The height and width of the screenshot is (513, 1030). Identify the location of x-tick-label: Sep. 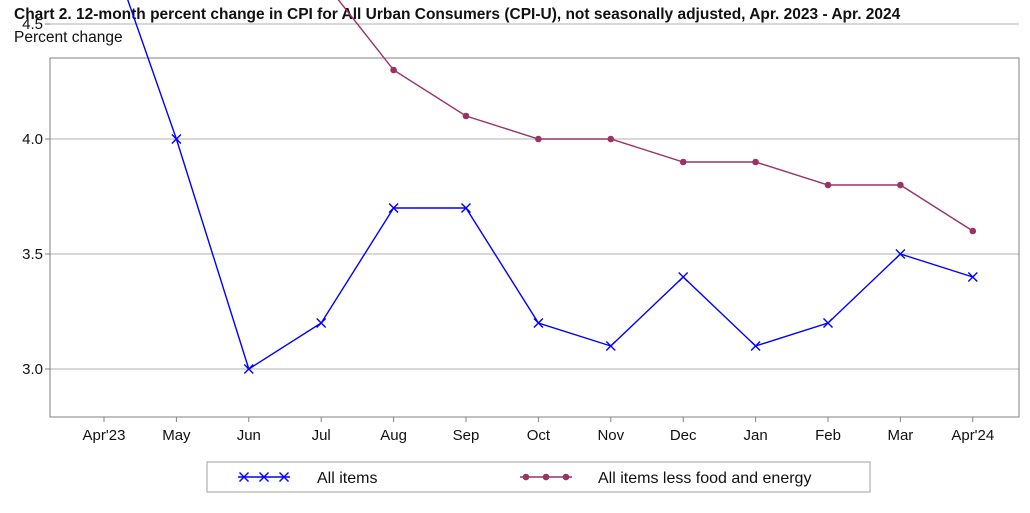
(466, 435).